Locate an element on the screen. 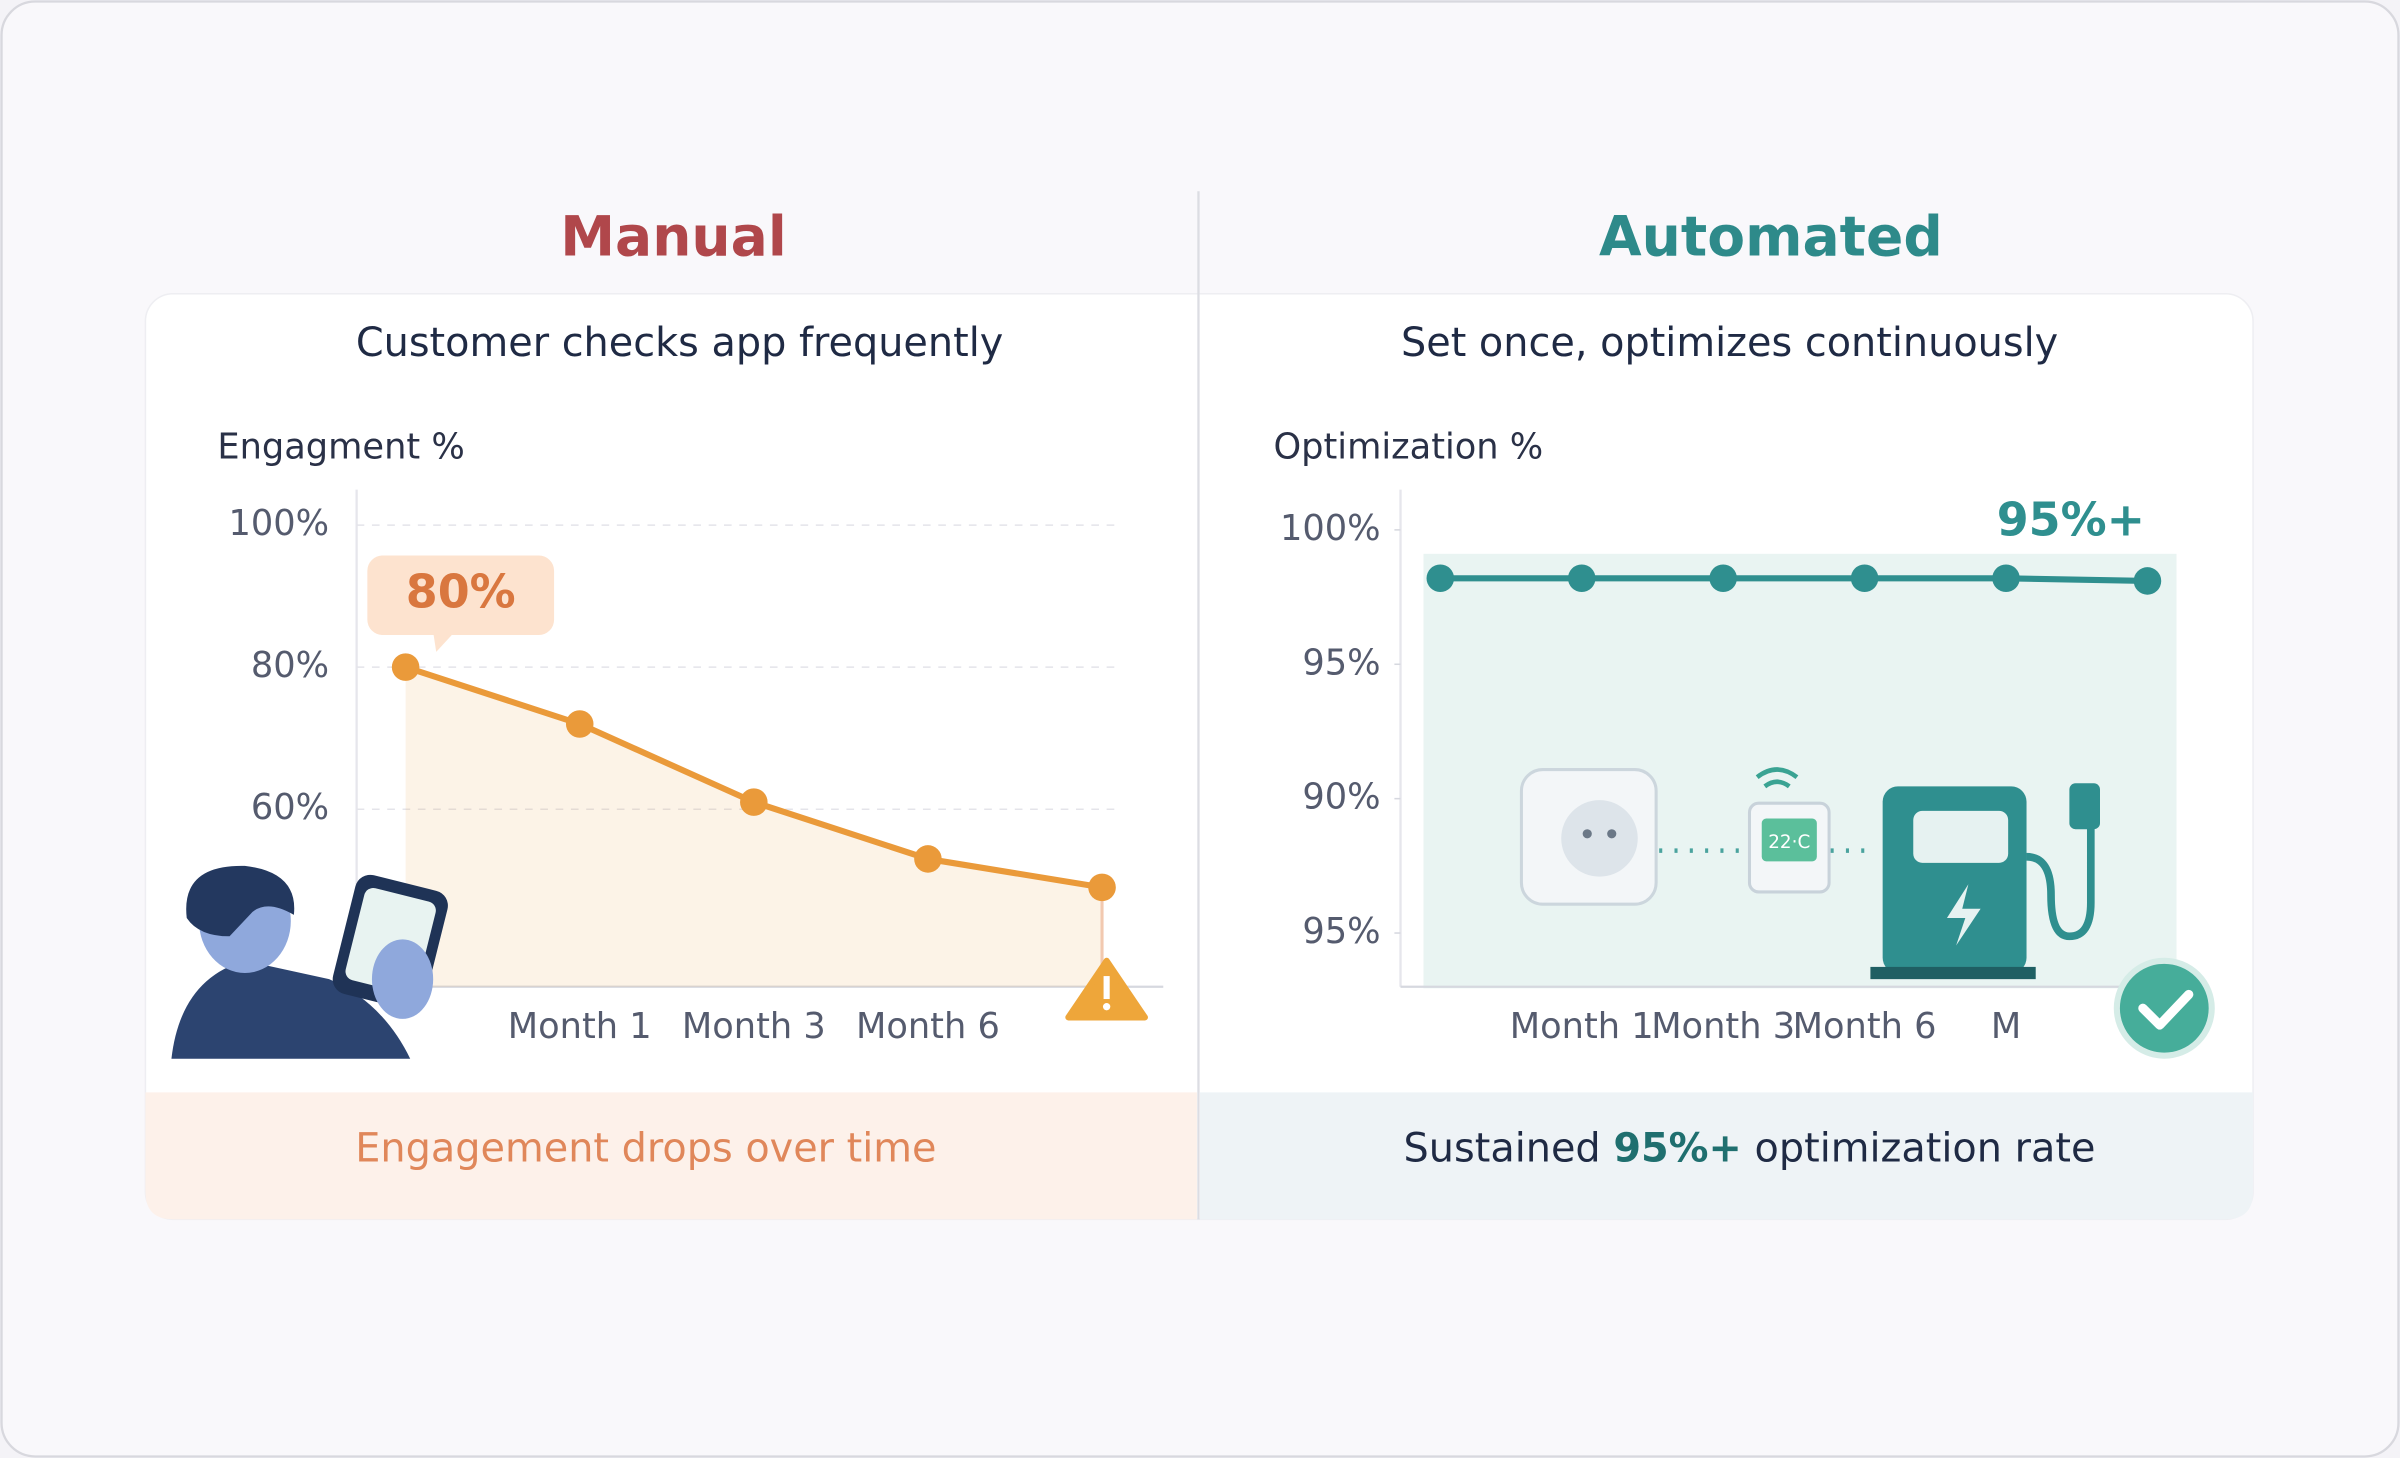 The image size is (2400, 1458). panel-subtitle: Customer checks app frequently is located at coordinates (679, 343).